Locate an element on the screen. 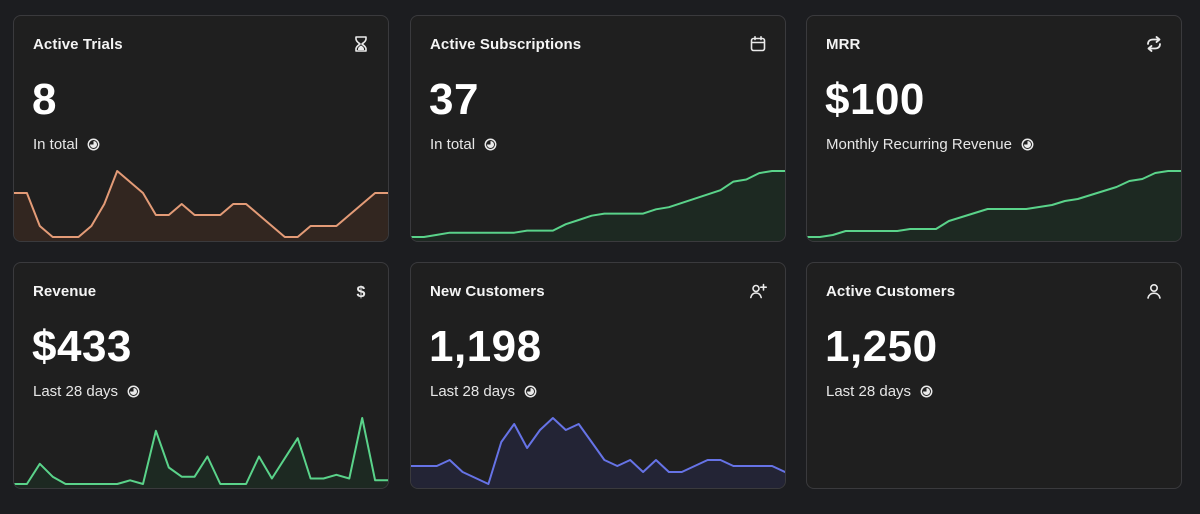 This screenshot has height=514, width=1200. metric-value: 1,198 is located at coordinates (485, 346).